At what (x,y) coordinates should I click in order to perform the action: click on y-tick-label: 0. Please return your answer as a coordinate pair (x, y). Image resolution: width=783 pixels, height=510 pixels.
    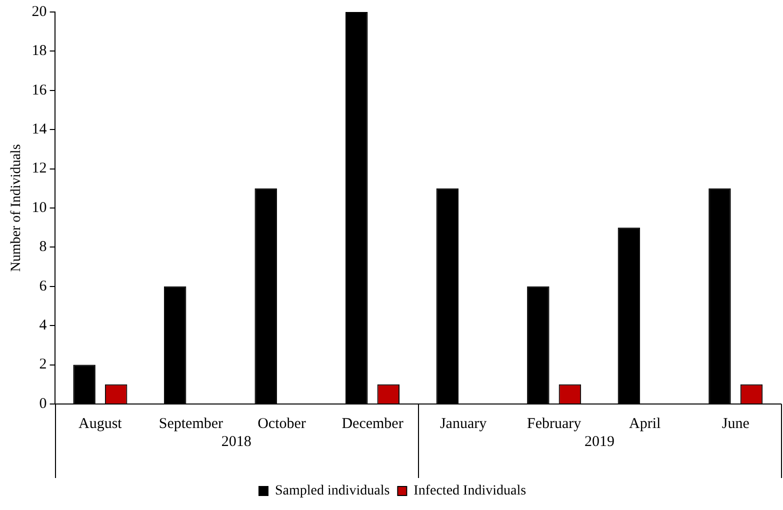
    Looking at the image, I should click on (43, 404).